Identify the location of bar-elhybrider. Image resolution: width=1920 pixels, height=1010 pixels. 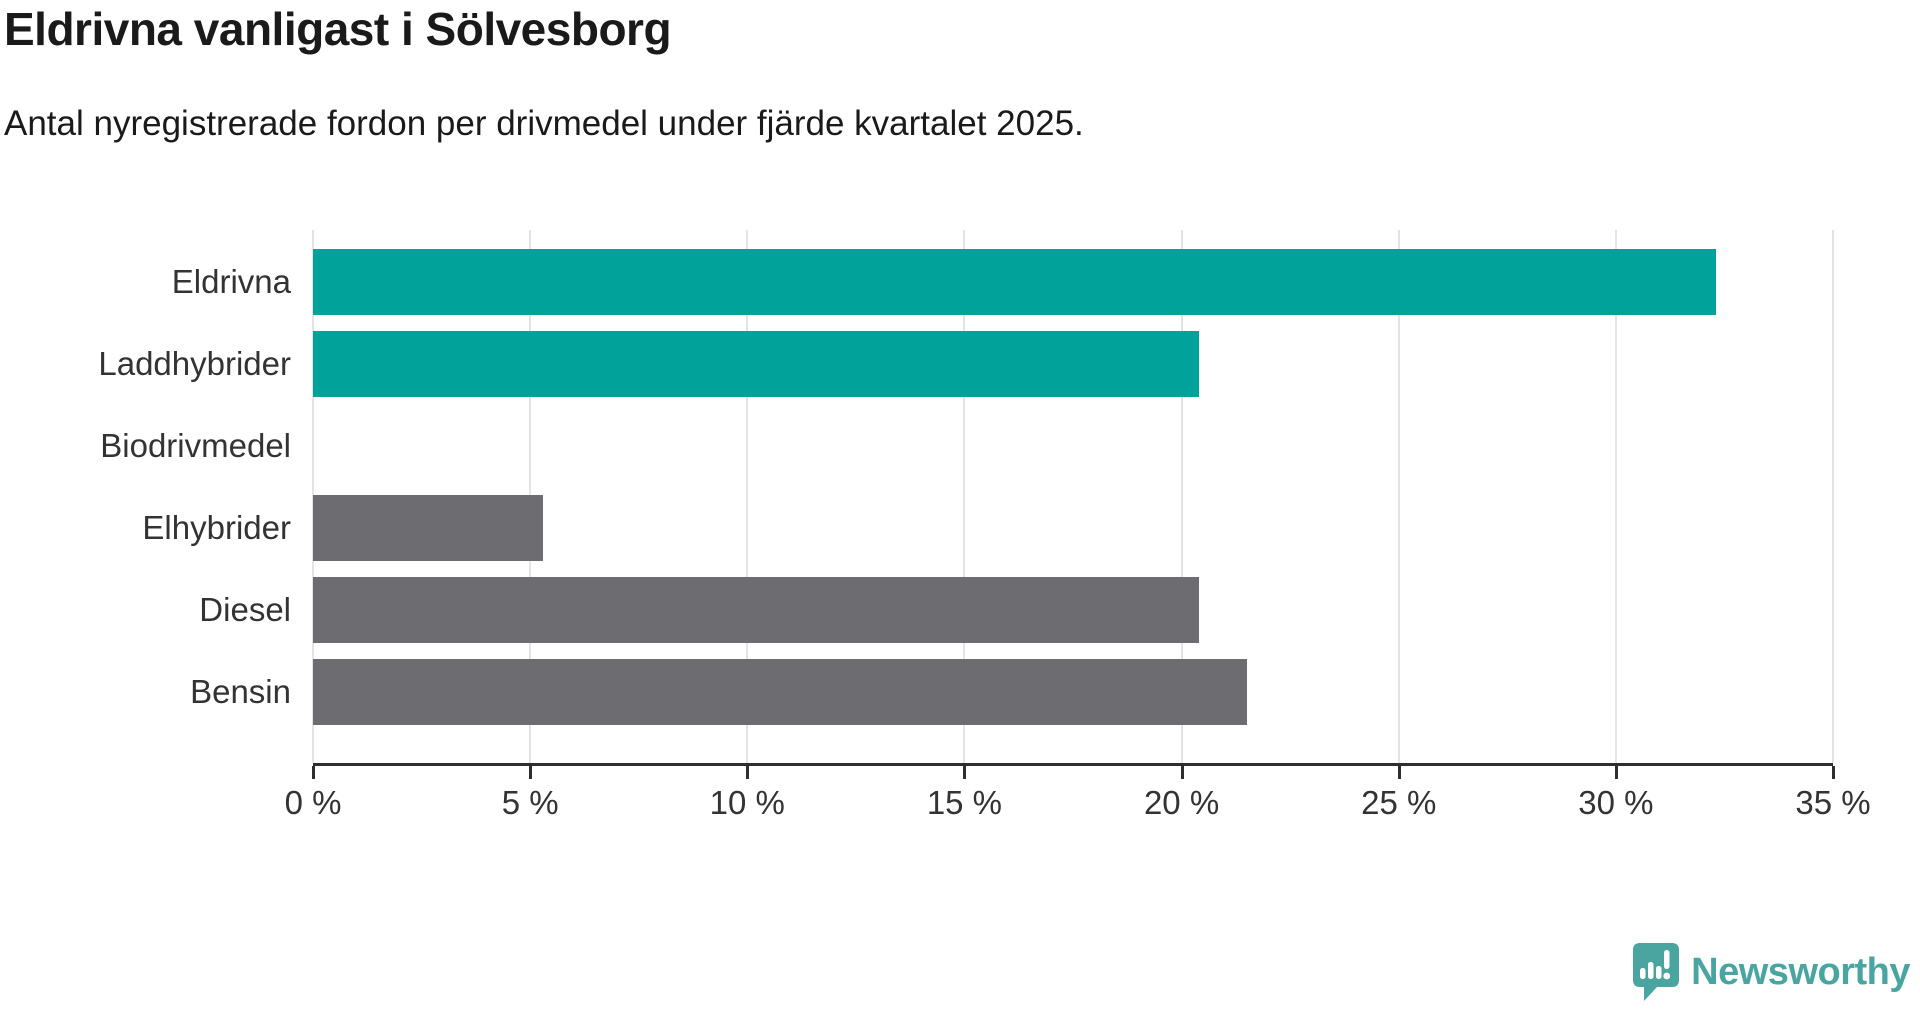
(428, 528).